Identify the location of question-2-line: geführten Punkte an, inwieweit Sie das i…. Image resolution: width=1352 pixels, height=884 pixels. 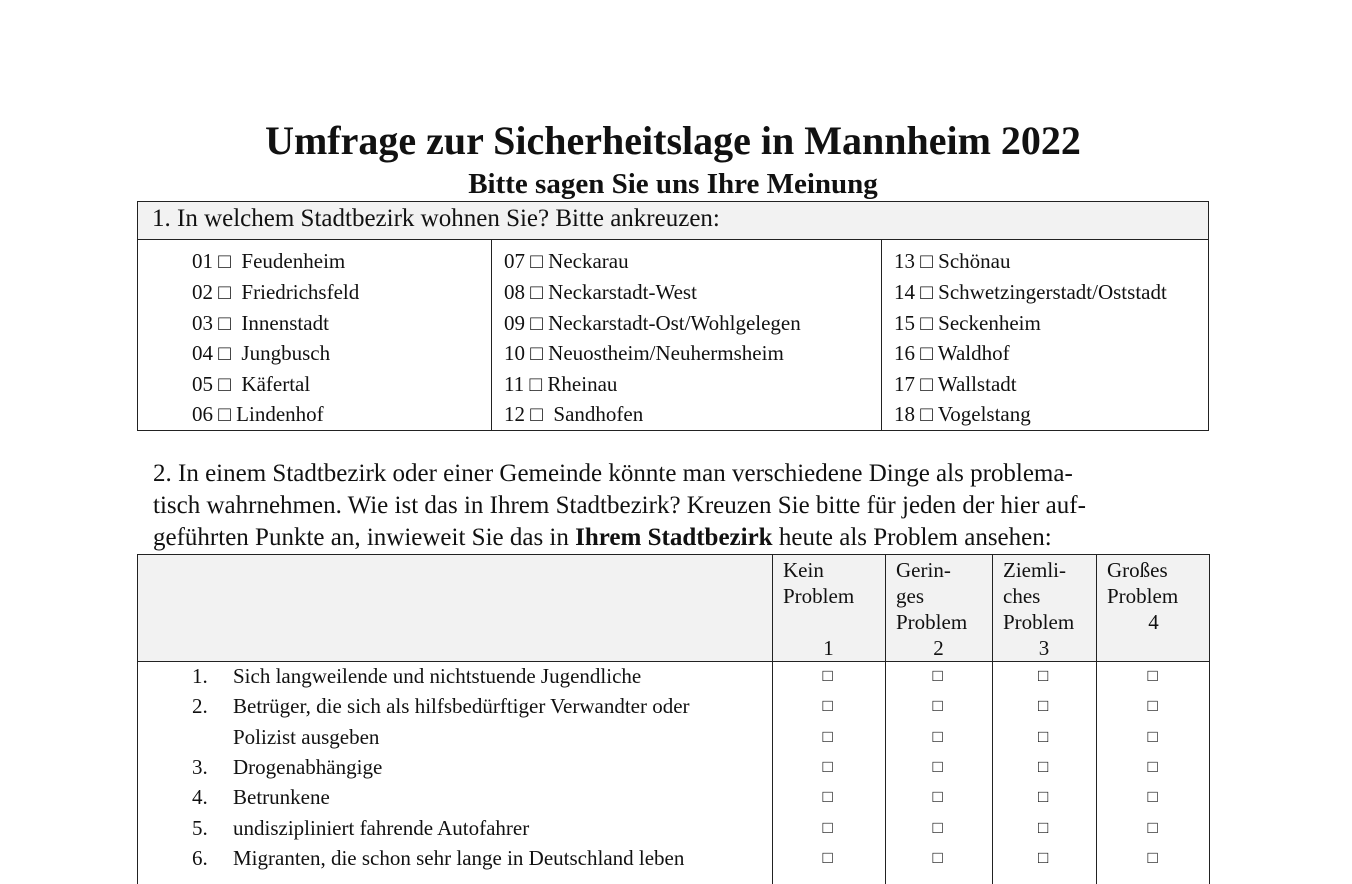
(683, 538).